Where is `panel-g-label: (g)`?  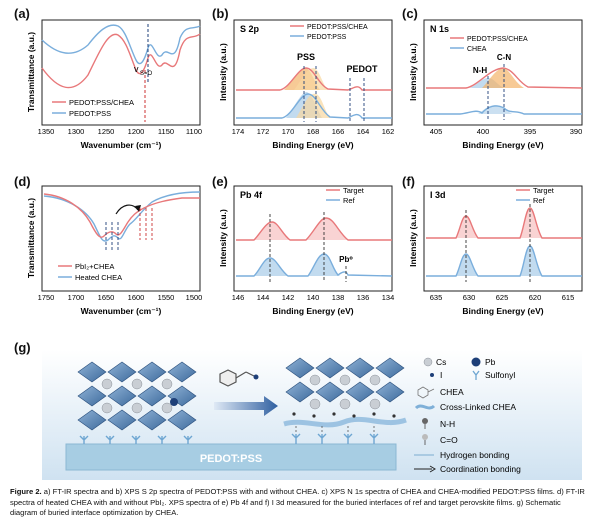 panel-g-label: (g) is located at coordinates (22, 347).